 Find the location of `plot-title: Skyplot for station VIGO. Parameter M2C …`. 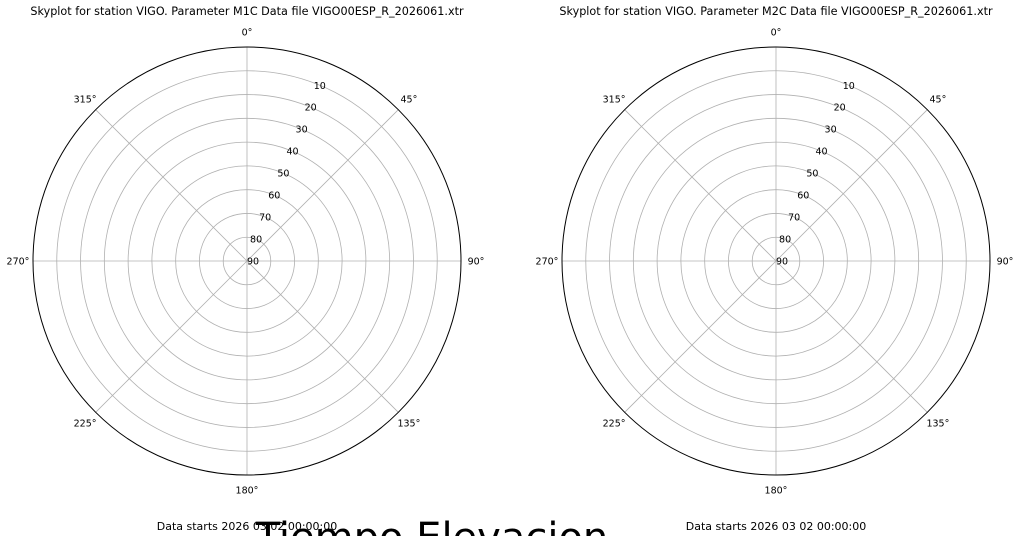

plot-title: Skyplot for station VIGO. Parameter M2C … is located at coordinates (776, 11).